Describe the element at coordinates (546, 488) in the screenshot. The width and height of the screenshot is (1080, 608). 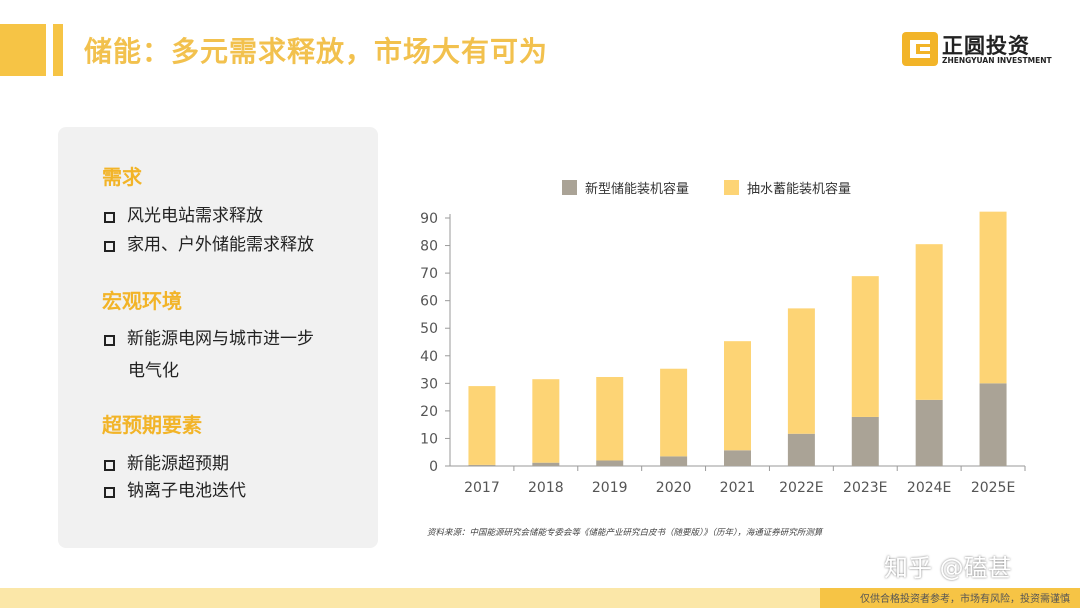
I see `x-tick-label: 2018` at that location.